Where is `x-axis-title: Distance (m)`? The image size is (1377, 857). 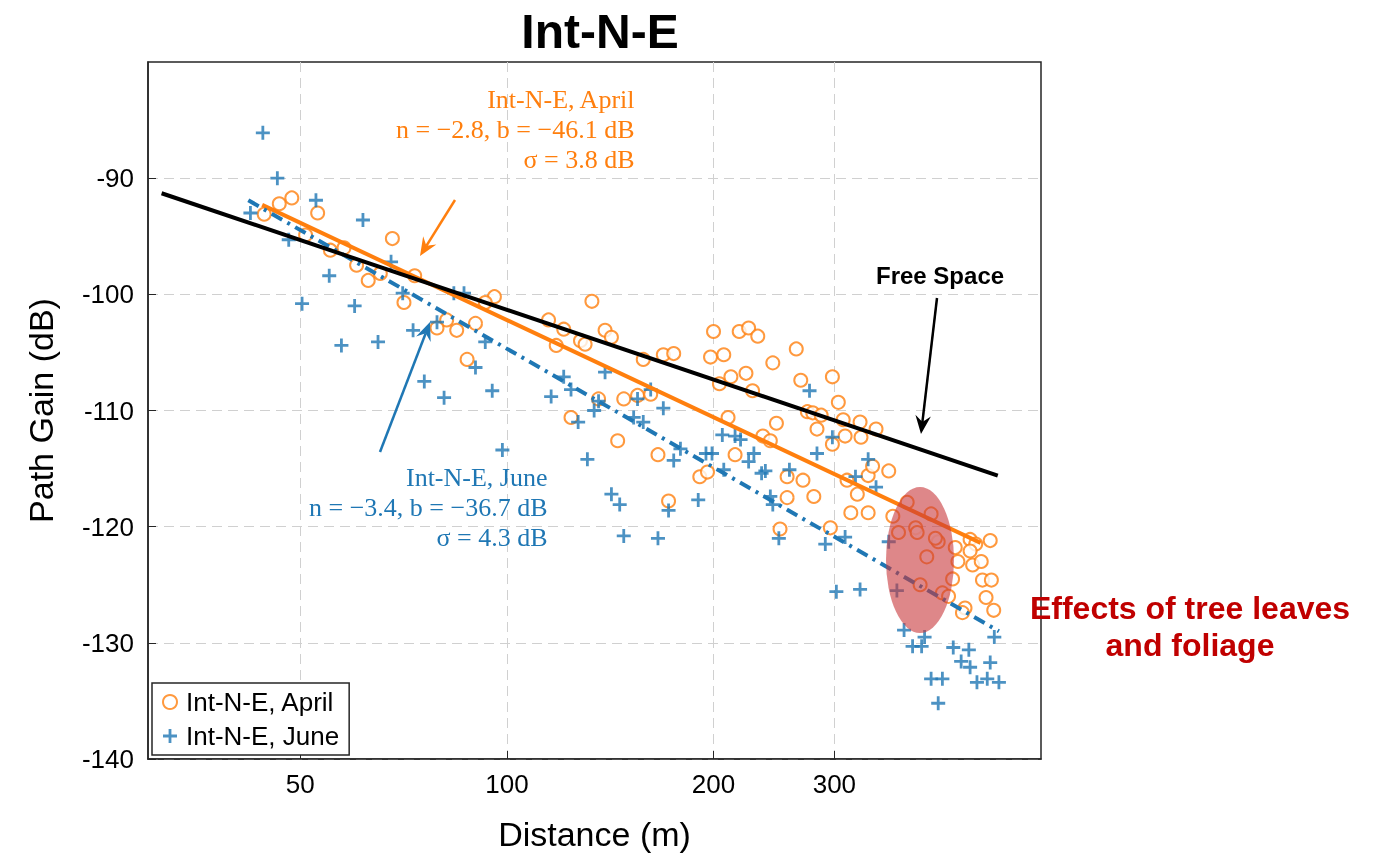
x-axis-title: Distance (m) is located at coordinates (594, 834).